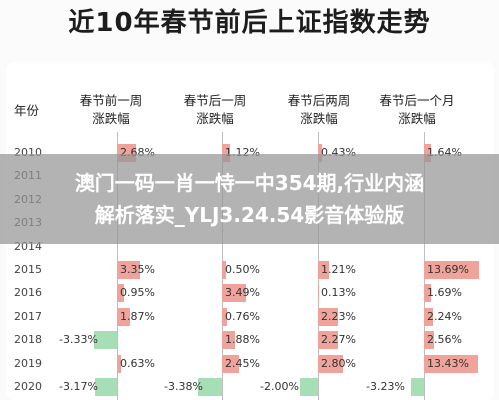 This screenshot has height=400, width=499. What do you see at coordinates (319, 110) in the screenshot?
I see `column-header-post-2w: 春节后两周 涨跌幅` at bounding box center [319, 110].